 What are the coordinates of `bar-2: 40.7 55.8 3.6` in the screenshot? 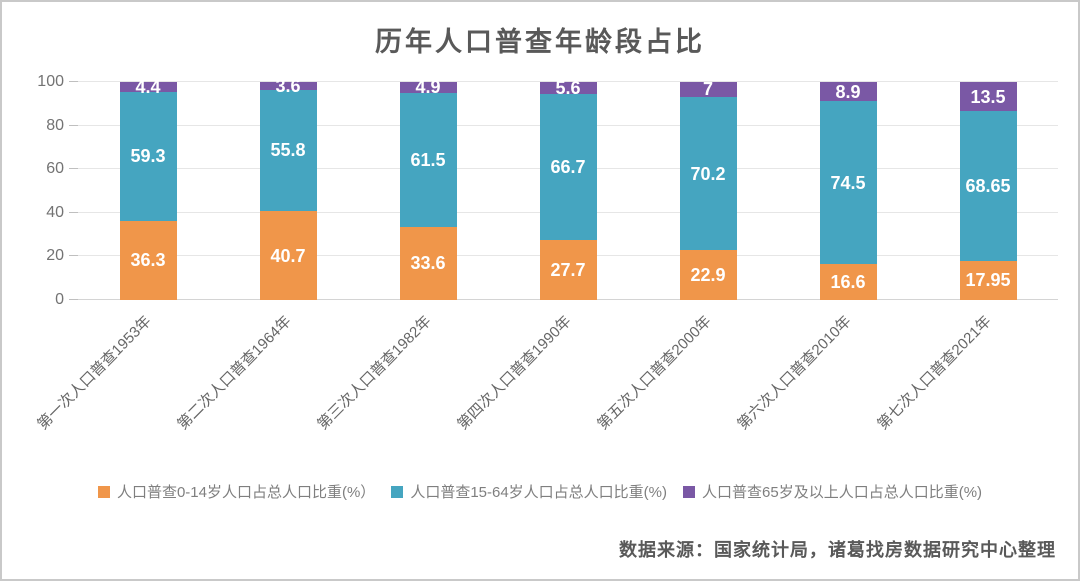 It's located at (288, 188).